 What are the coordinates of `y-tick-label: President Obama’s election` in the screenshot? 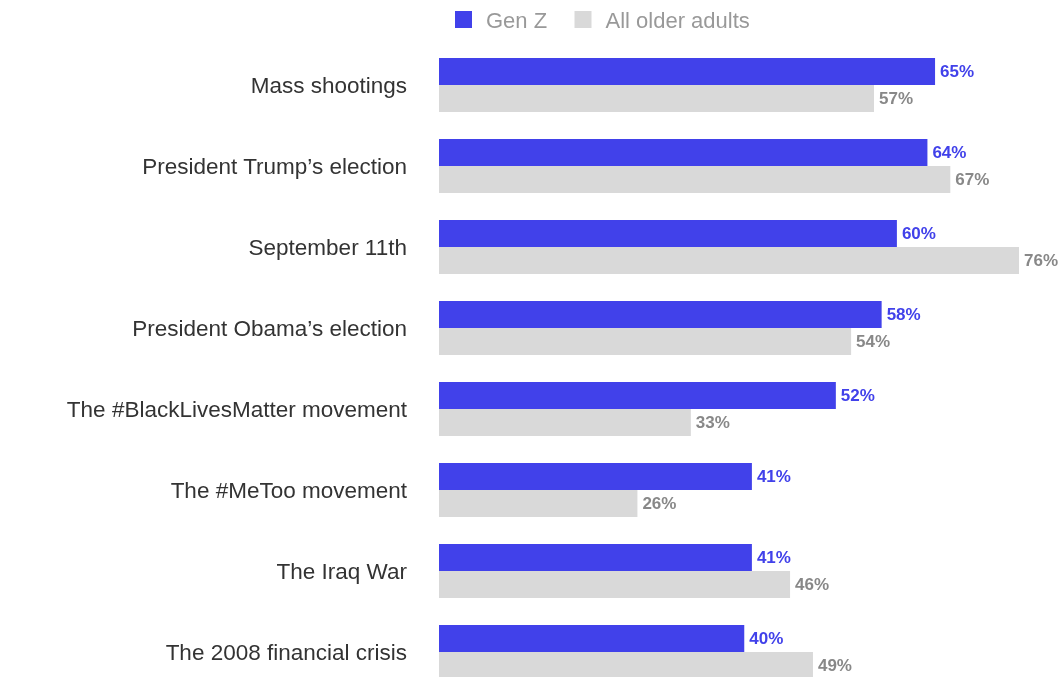 It's located at (269, 328).